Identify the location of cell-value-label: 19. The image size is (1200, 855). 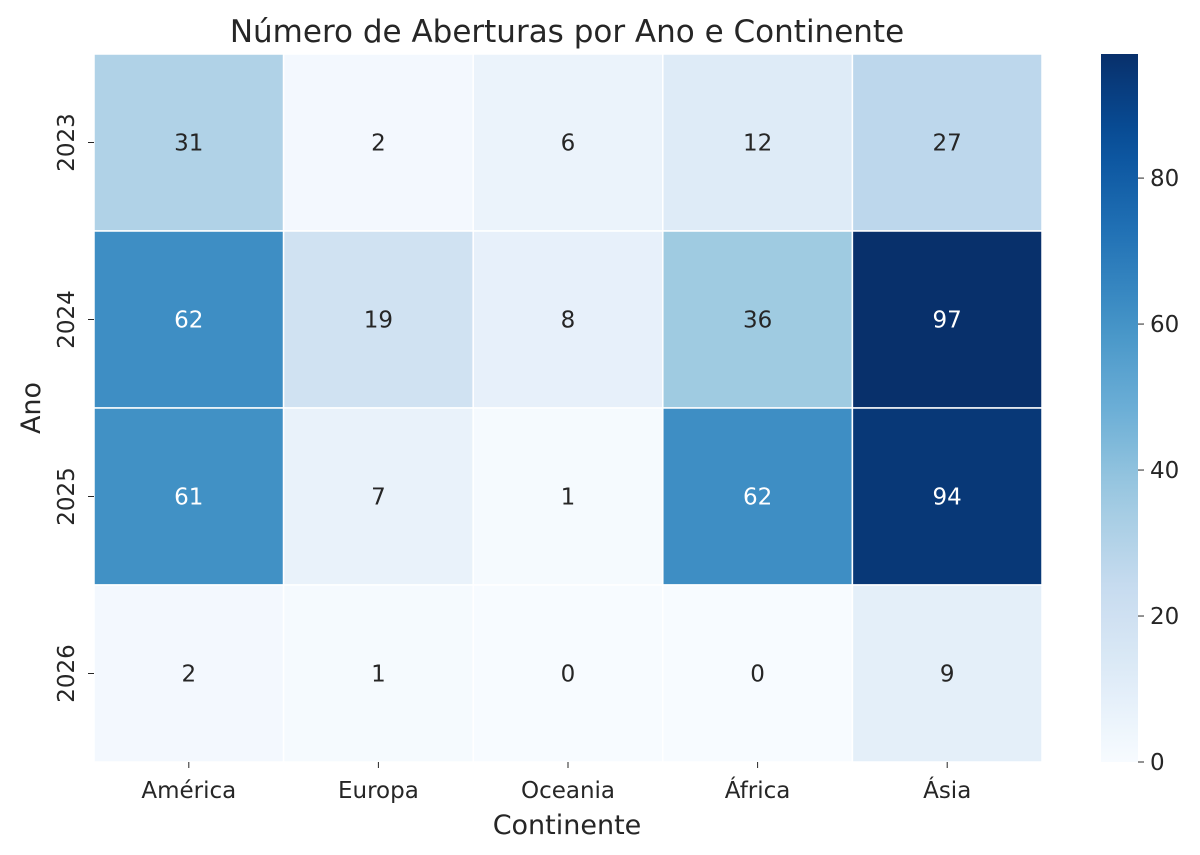
(378, 321).